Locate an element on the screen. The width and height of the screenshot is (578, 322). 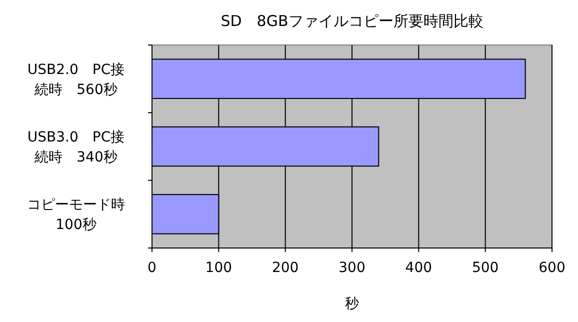
y-tick-label: USB3.0 PC接続時 340秒 is located at coordinates (76, 148).